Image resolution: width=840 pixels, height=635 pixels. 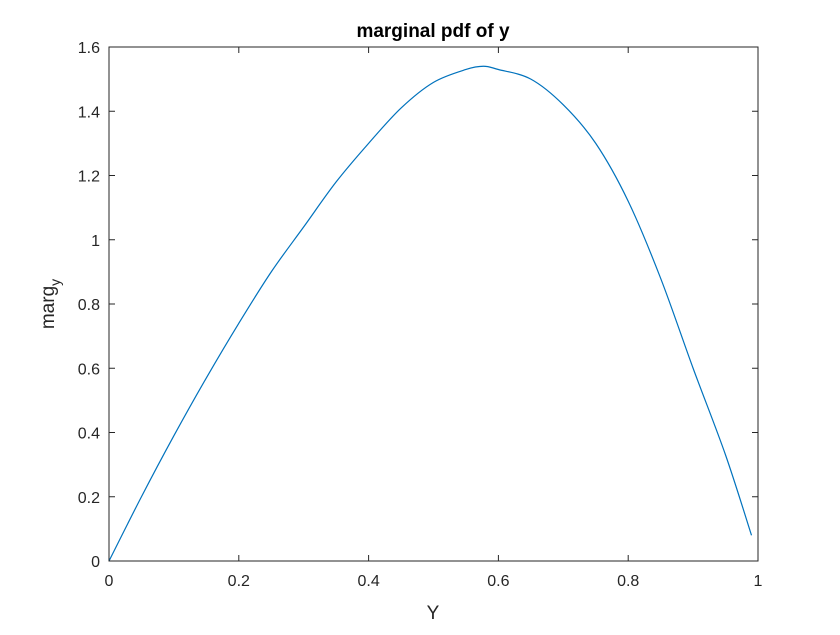 What do you see at coordinates (95, 241) in the screenshot?
I see `y-tick-label: 1` at bounding box center [95, 241].